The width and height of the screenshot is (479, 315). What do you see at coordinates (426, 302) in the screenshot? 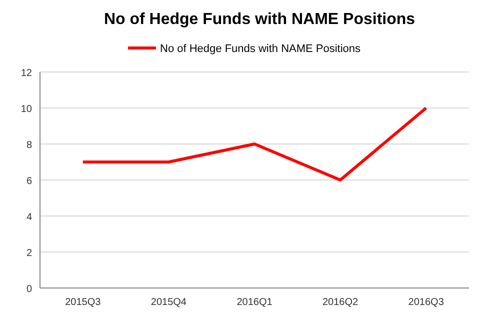
I see `x-tick-label: 2016Q3` at bounding box center [426, 302].